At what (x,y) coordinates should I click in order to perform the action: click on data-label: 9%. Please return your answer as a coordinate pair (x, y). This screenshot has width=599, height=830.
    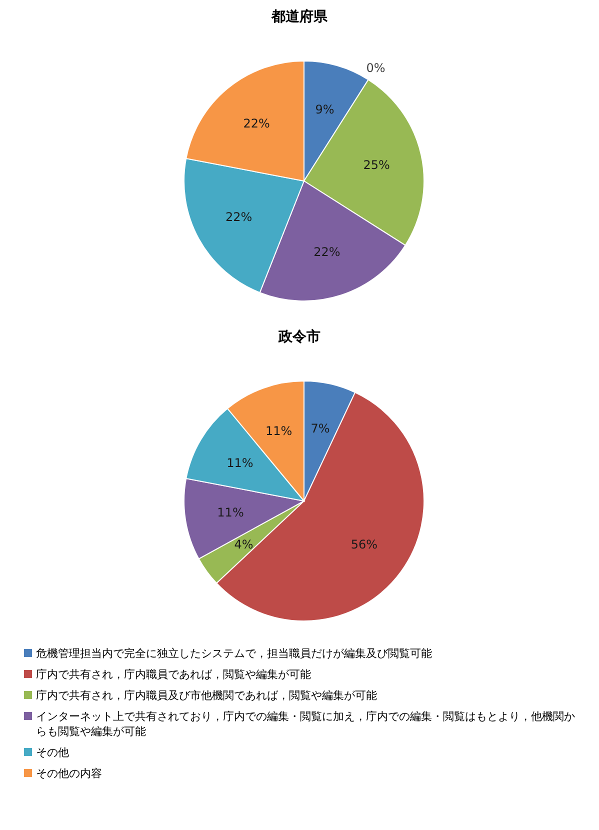
    Looking at the image, I should click on (324, 109).